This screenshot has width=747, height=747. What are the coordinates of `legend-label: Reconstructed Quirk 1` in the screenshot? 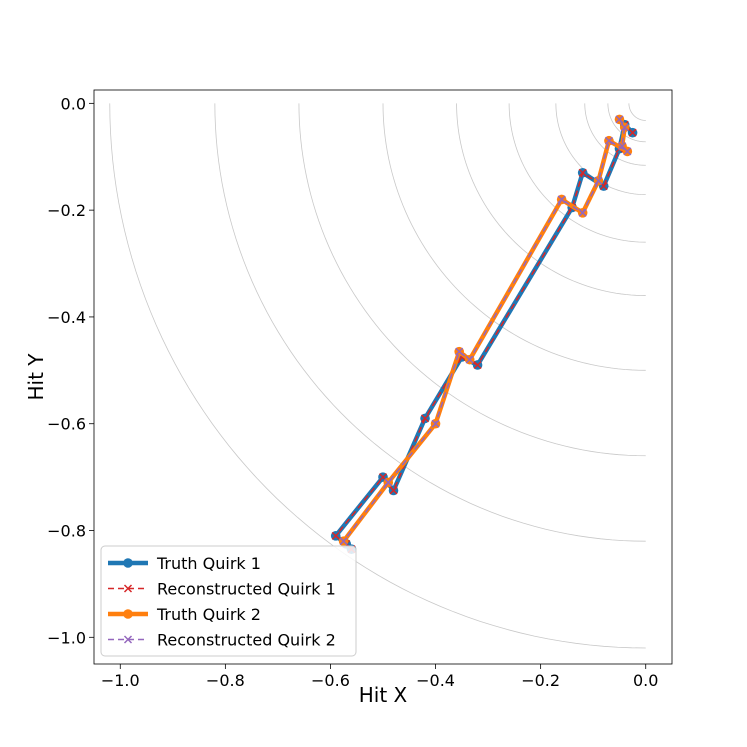 It's located at (246, 589).